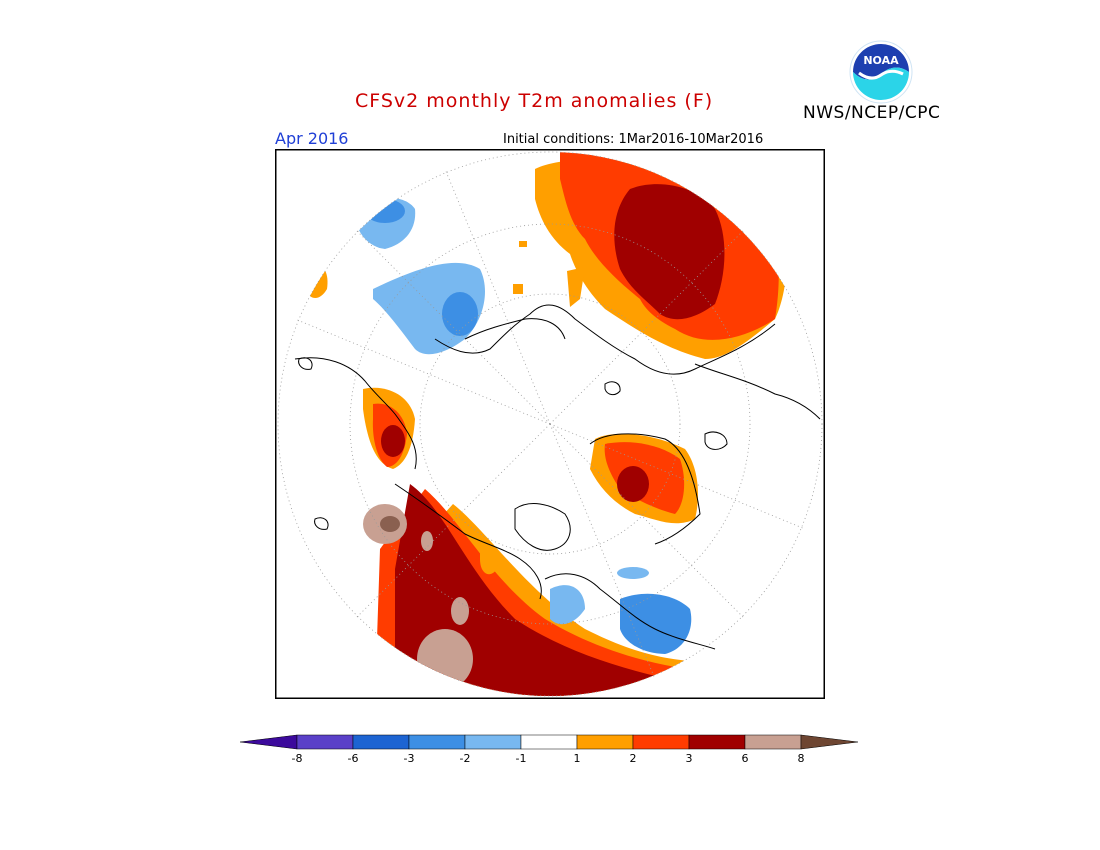 This screenshot has height=850, width=1100. Describe the element at coordinates (312, 138) in the screenshot. I see `forecast-month: Apr 2016` at that location.